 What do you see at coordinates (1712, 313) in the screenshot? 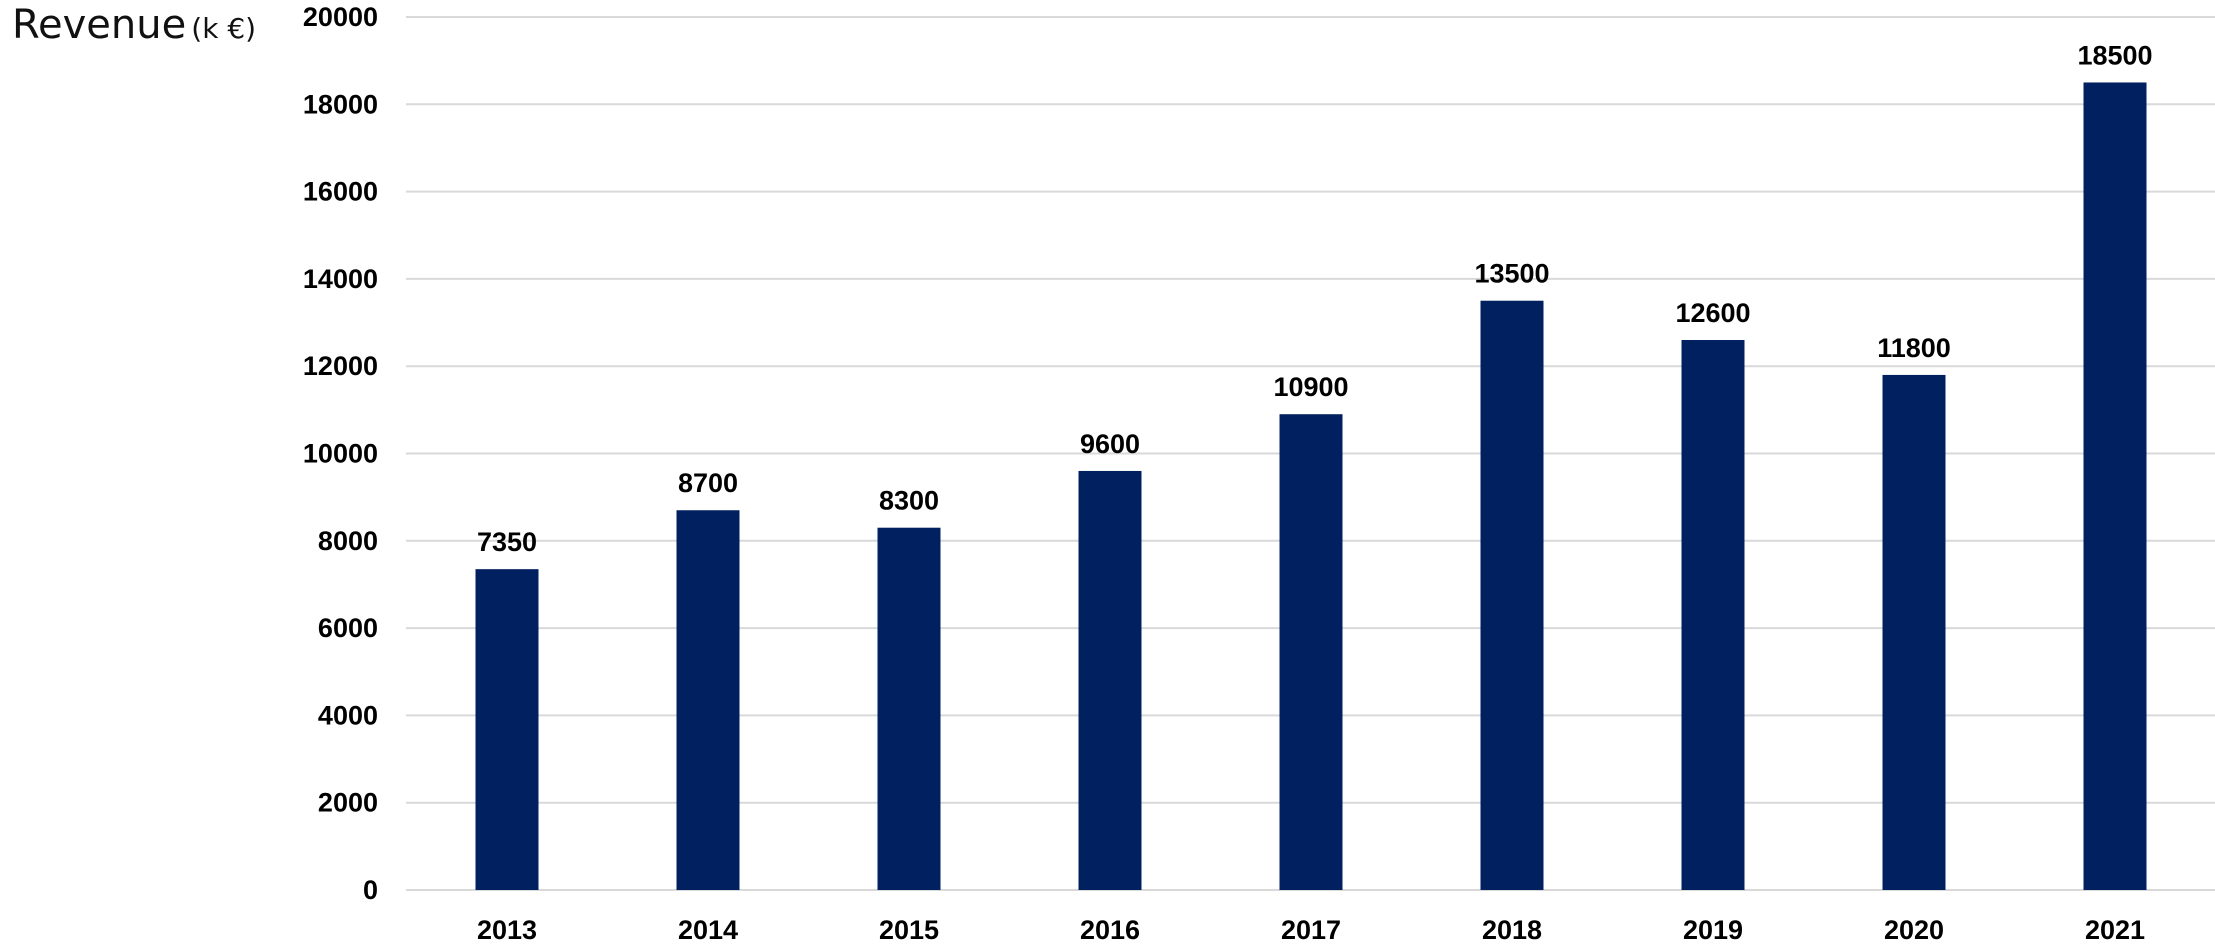
I see `data-label-2019: 12600` at bounding box center [1712, 313].